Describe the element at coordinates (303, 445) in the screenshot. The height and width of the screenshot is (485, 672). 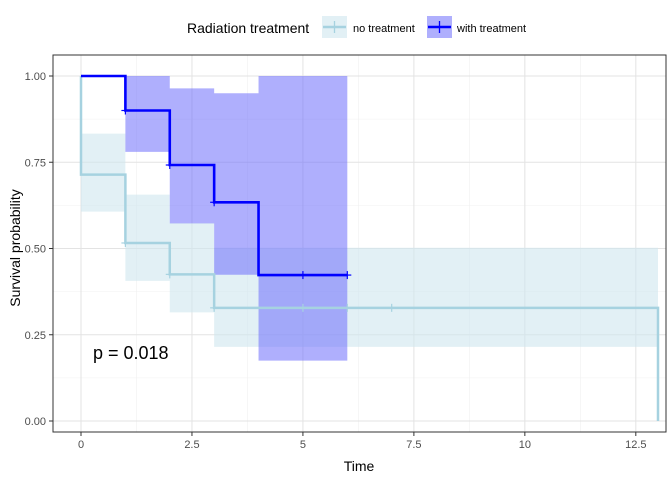
I see `x-tick-label: 5` at that location.